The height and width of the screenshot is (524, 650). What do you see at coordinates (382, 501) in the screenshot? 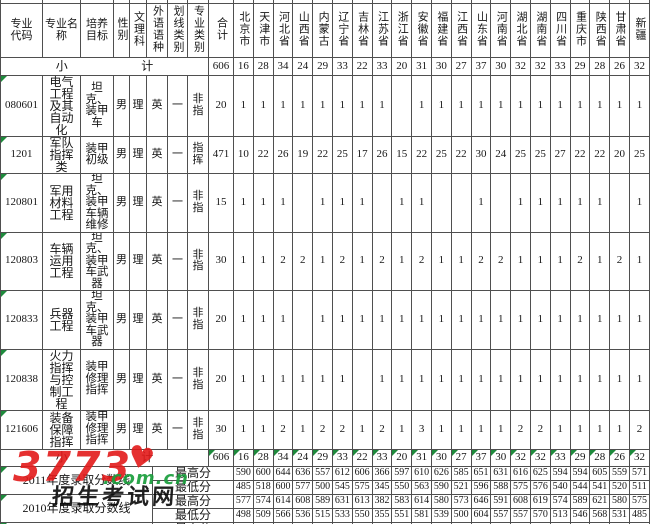
I see `max-score-value: 382` at bounding box center [382, 501].